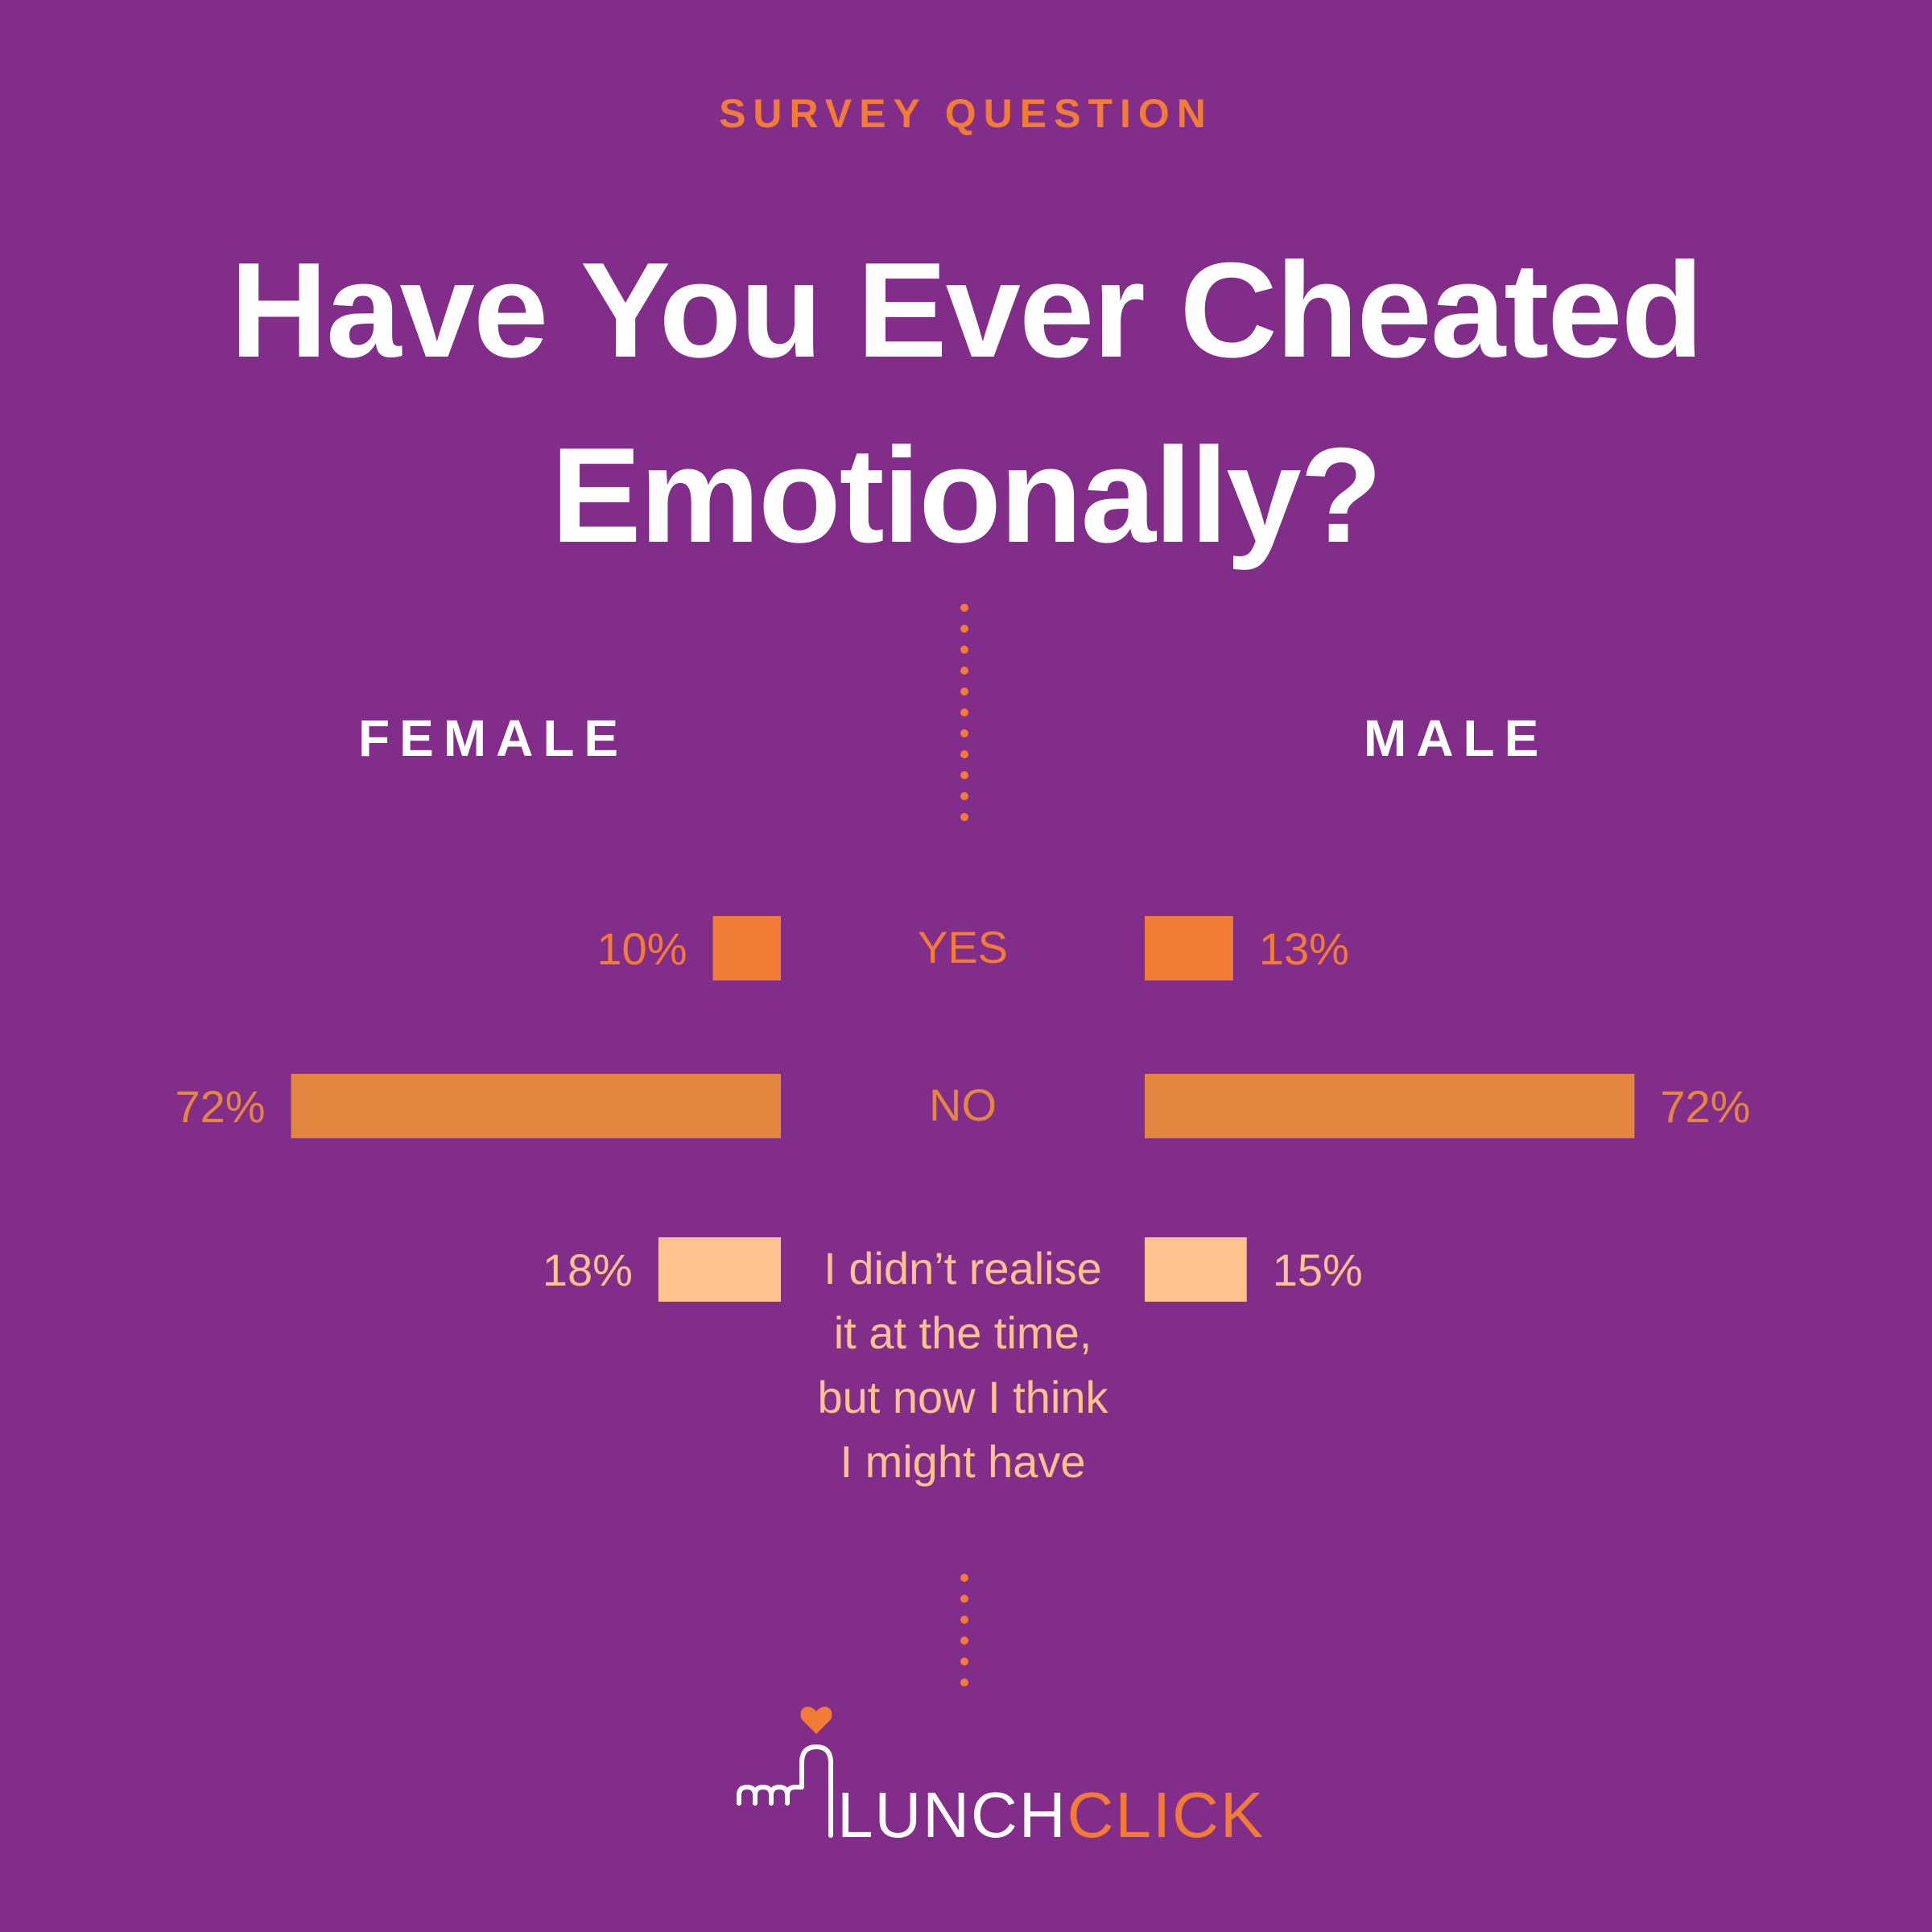 This screenshot has height=1932, width=1932. Describe the element at coordinates (1166, 1815) in the screenshot. I see `logo-text-orange: CLICK` at that location.